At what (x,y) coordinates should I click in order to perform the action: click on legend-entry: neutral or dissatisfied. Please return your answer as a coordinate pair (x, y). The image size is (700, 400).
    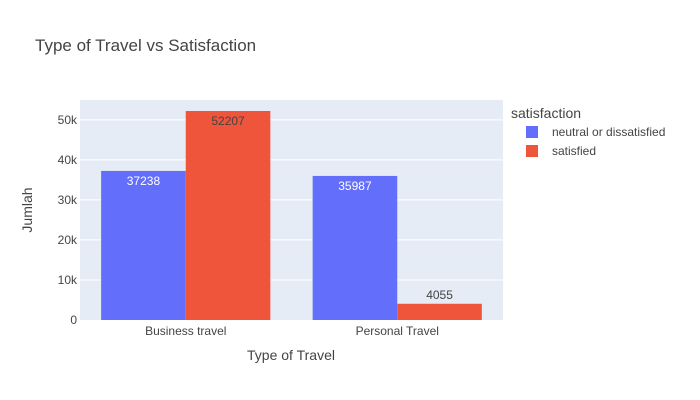
    Looking at the image, I should click on (608, 132).